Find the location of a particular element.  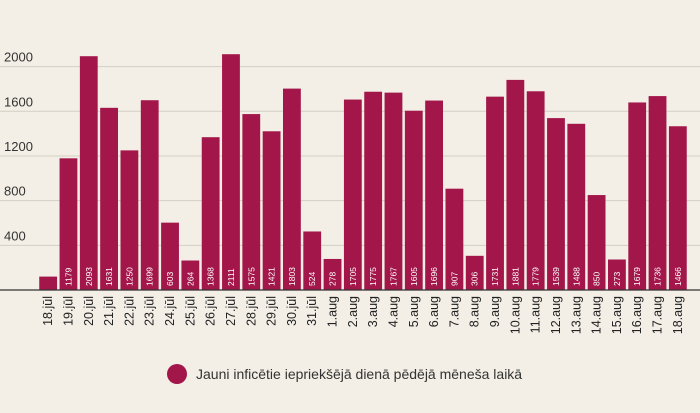

x-tick-label: 29.jūl is located at coordinates (272, 311).